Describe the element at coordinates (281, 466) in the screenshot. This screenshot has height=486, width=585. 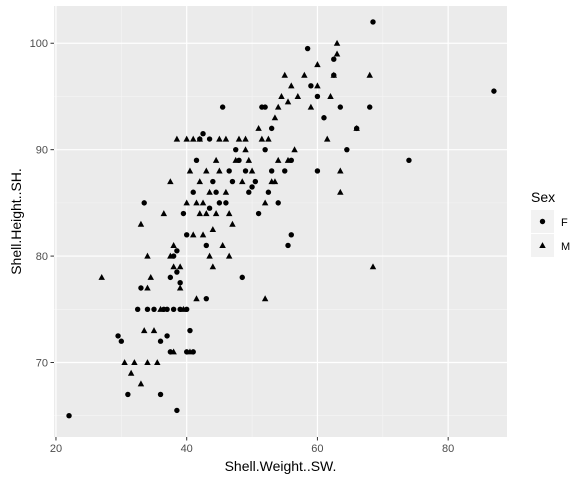
I see `x-axis-title: Shell.Weight..SW.` at that location.